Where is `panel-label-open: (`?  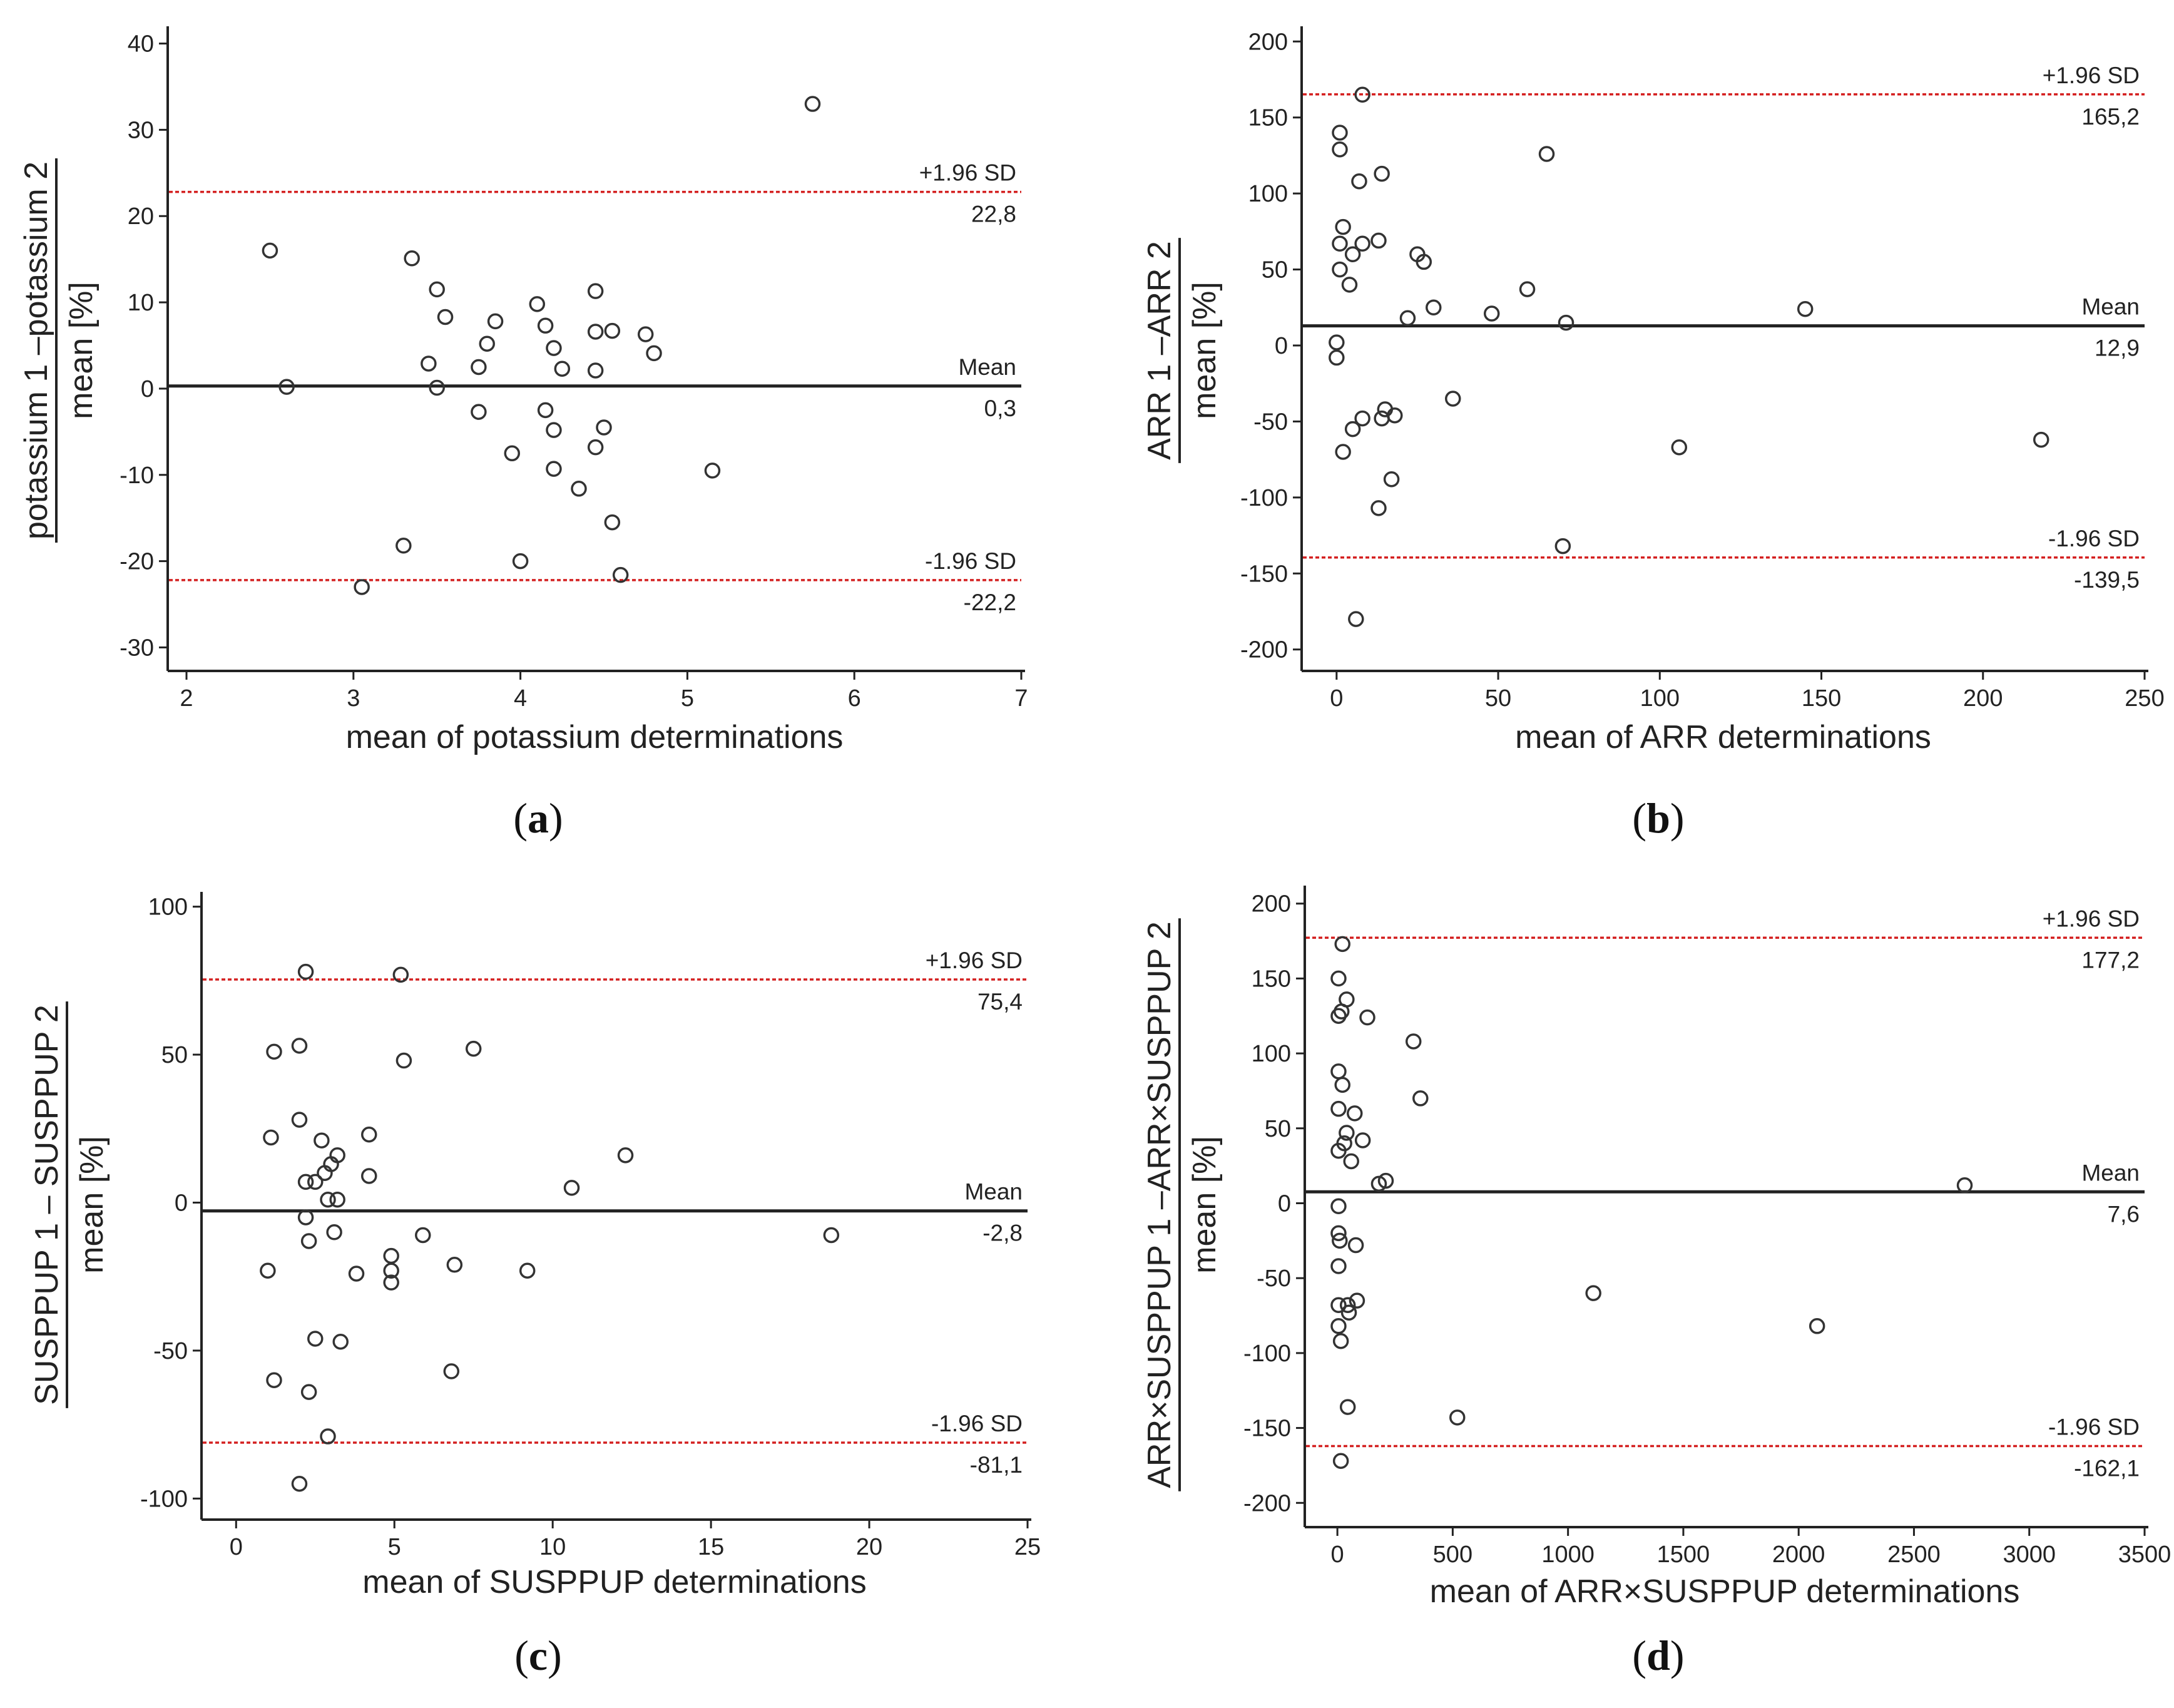 panel-label-open: ( is located at coordinates (520, 818).